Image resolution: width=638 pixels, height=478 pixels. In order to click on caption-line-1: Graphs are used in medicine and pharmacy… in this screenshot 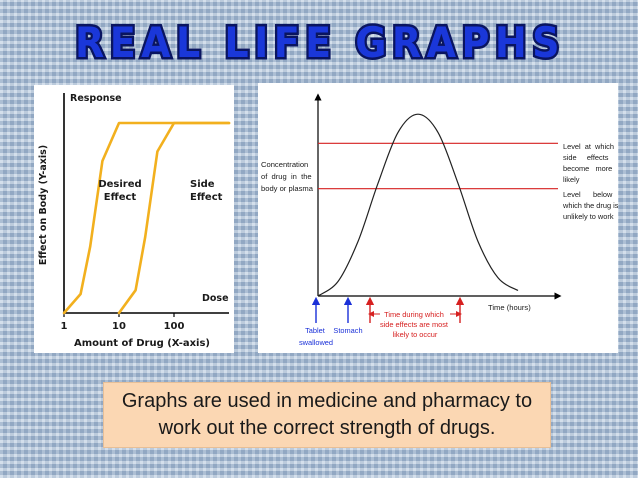, I will do `click(327, 401)`.